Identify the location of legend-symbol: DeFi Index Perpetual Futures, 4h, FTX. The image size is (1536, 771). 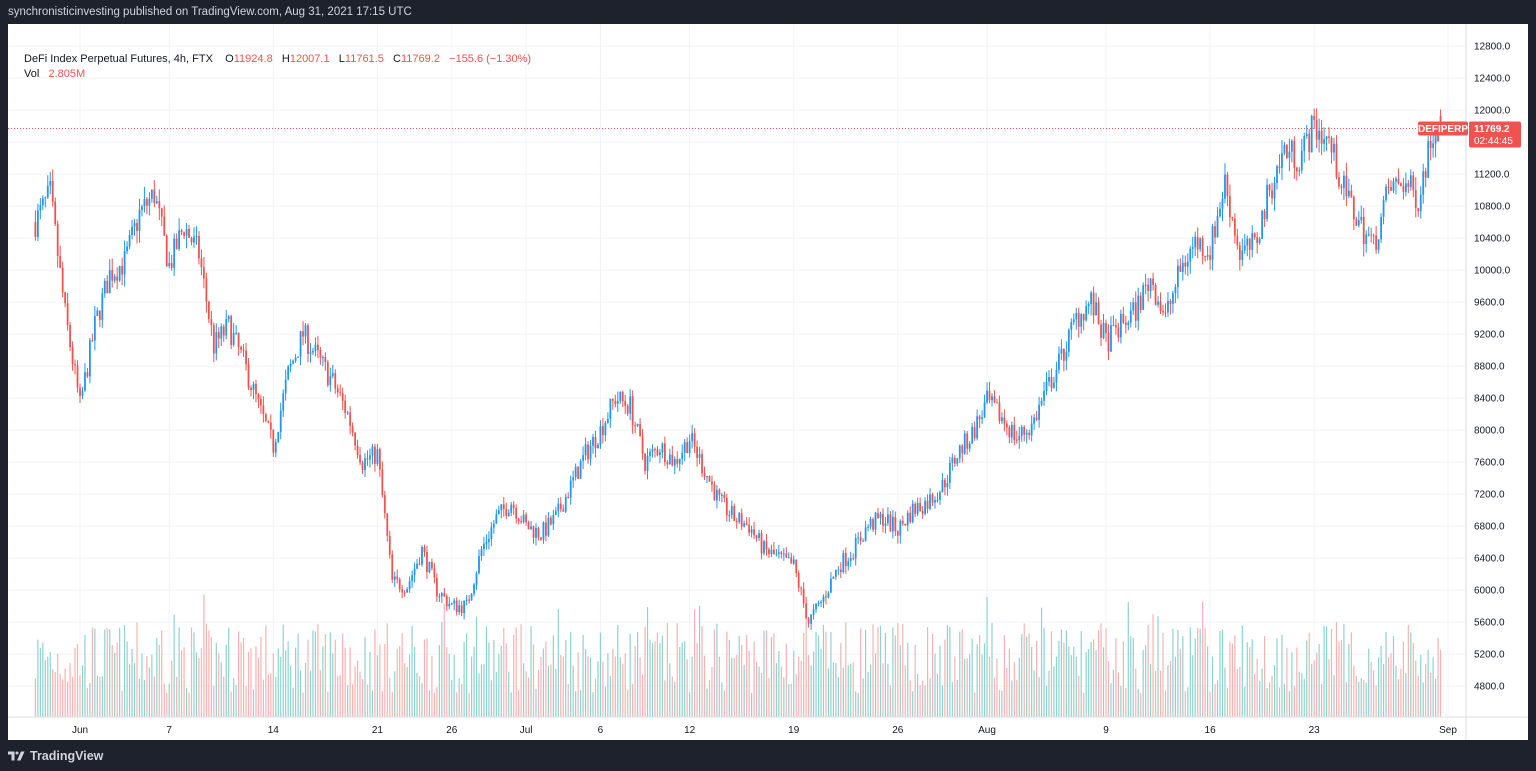
(118, 59).